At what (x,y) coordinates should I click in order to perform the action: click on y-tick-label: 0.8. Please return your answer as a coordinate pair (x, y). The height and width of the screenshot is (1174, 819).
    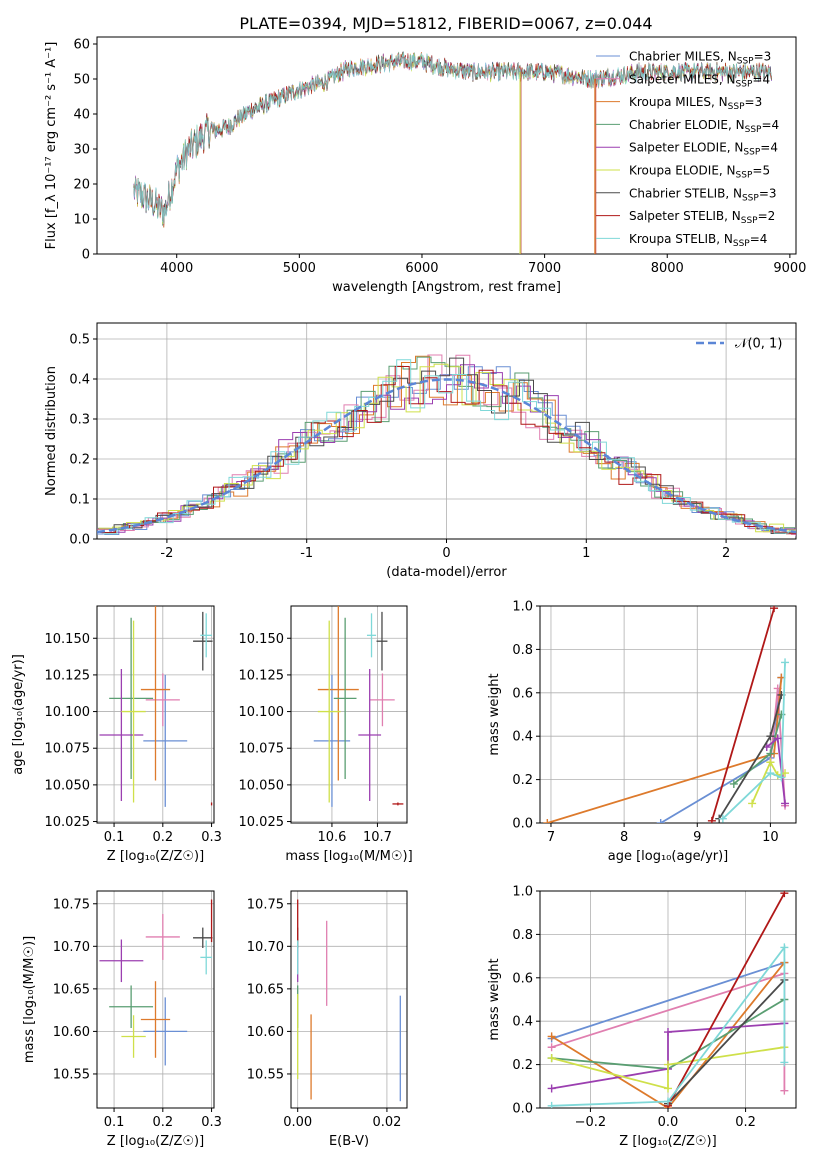
    Looking at the image, I should click on (522, 935).